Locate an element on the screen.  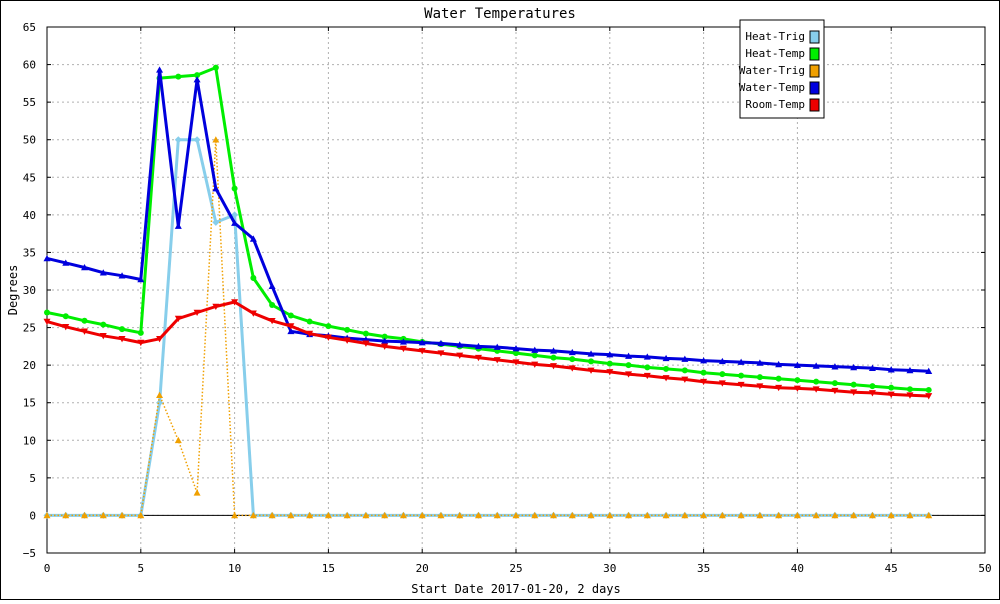
x-tick-label: 0 is located at coordinates (47, 568).